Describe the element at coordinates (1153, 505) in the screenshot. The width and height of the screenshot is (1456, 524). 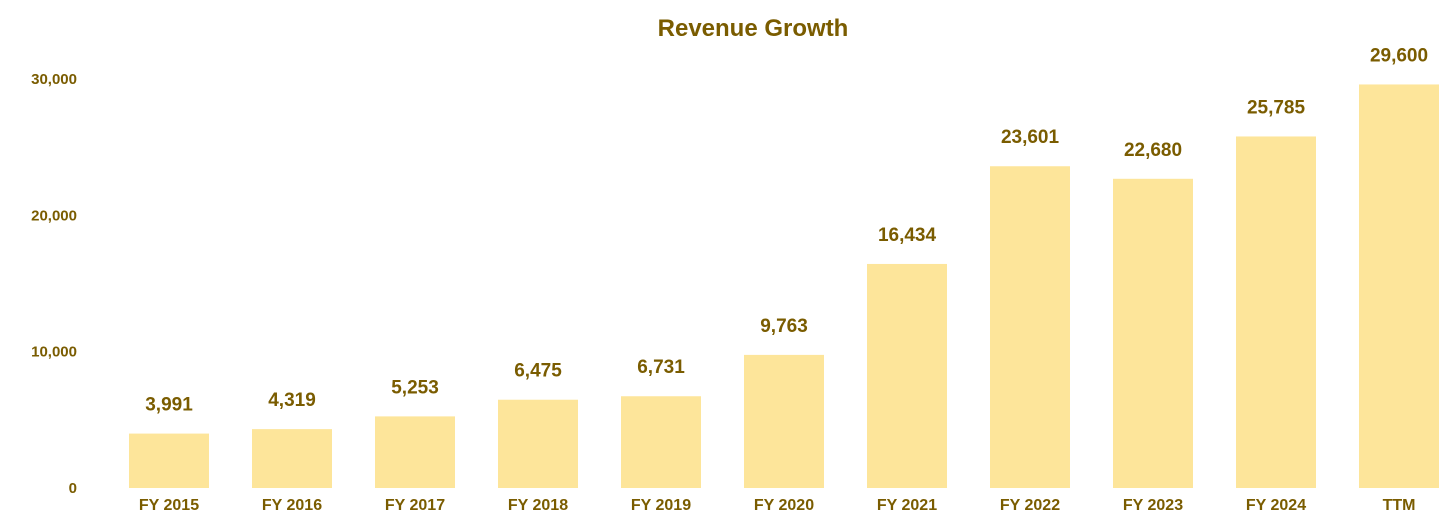
I see `x-tick-label: FY 2023` at that location.